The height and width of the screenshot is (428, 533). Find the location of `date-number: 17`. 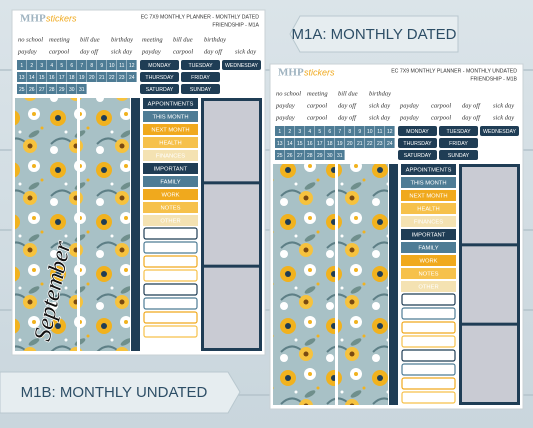

date-number: 17 is located at coordinates (320, 144).